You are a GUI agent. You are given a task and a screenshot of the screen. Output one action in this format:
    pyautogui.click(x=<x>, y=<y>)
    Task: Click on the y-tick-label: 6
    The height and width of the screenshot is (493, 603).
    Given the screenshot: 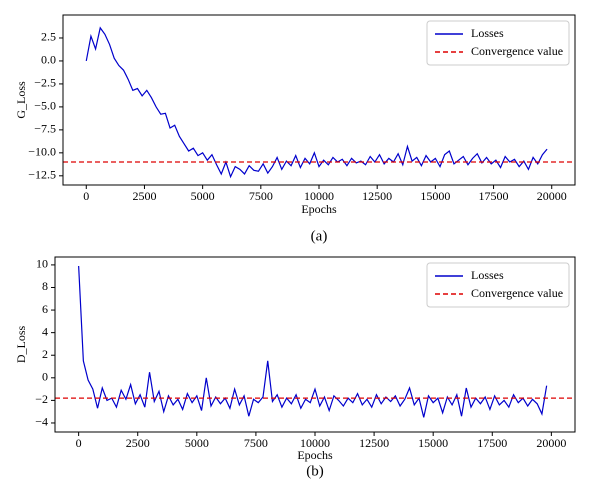 What is the action you would take?
    pyautogui.click(x=45, y=309)
    